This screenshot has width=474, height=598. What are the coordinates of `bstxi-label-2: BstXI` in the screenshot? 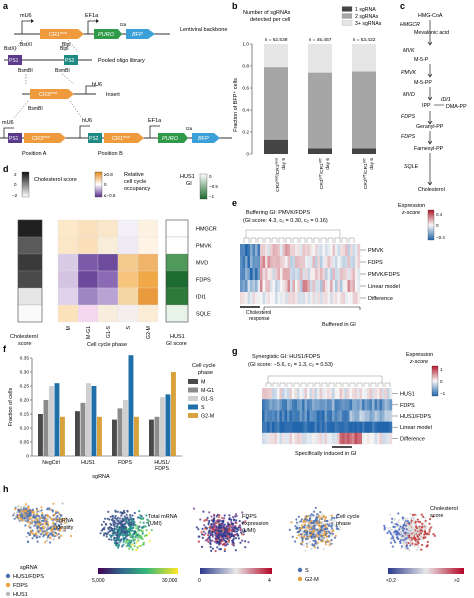 It's located at (10, 49).